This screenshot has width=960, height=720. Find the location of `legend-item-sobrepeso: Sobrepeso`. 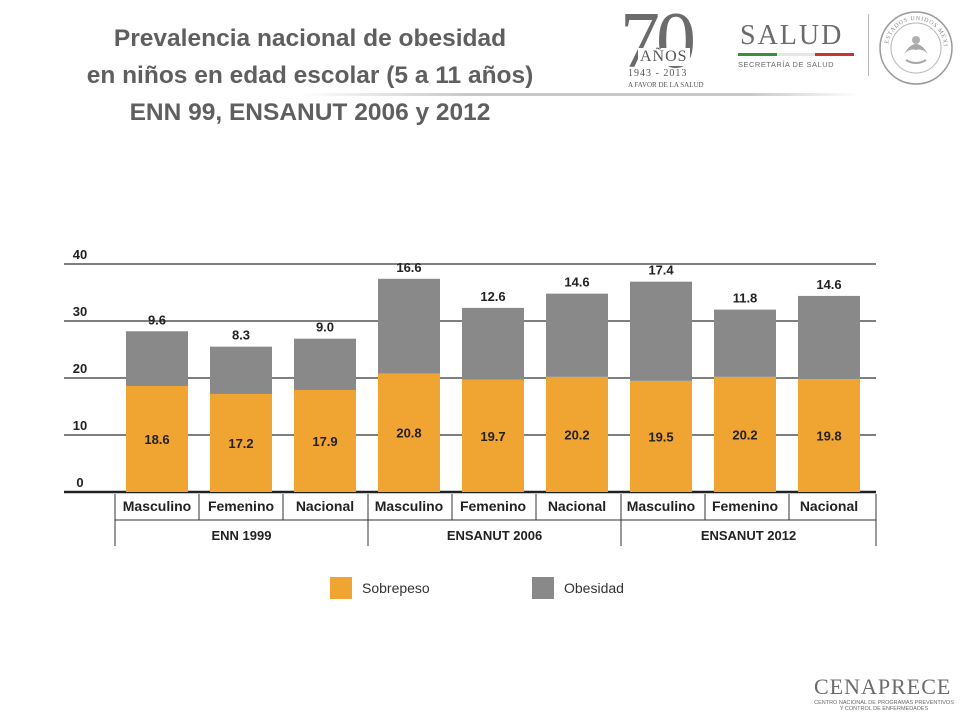

legend-item-sobrepeso: Sobrepeso is located at coordinates (380, 588).